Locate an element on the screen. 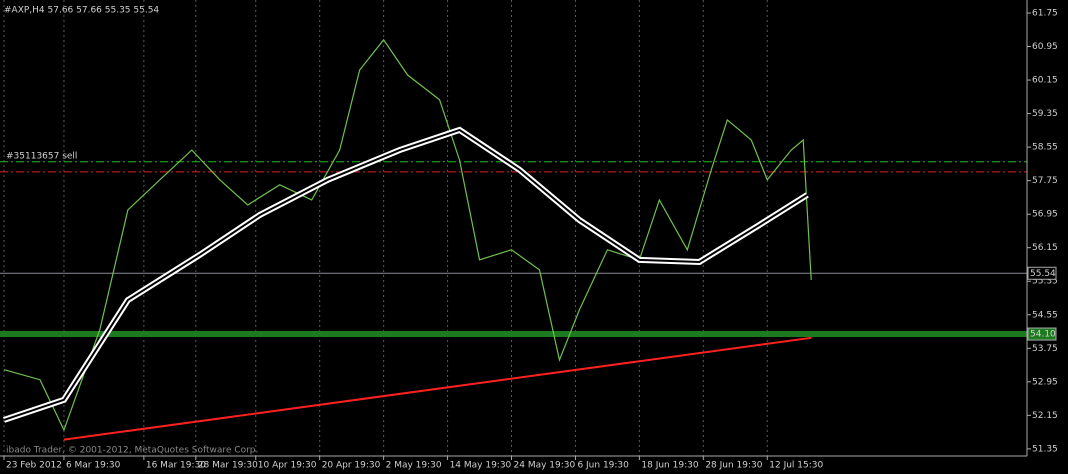 This screenshot has height=474, width=1068. x-tick-label: 24 May 19:30 is located at coordinates (545, 466).